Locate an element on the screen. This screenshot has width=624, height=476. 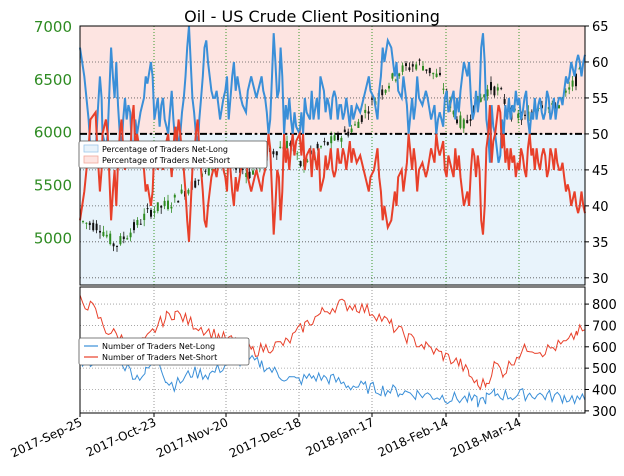
left-axis-tick-label: 5500 is located at coordinates (53, 186).